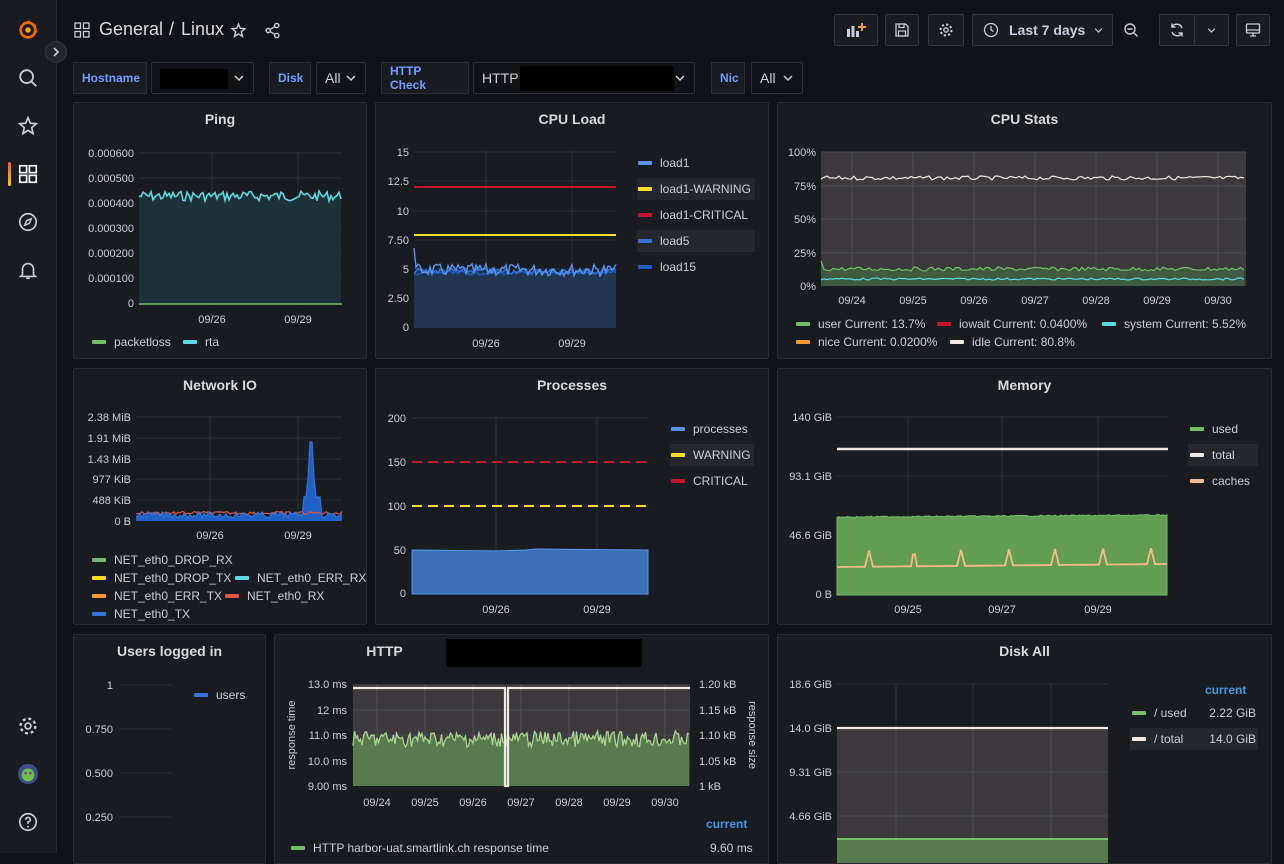 This screenshot has width=1284, height=864. What do you see at coordinates (28, 270) in the screenshot?
I see `alerting-bell-icon` at bounding box center [28, 270].